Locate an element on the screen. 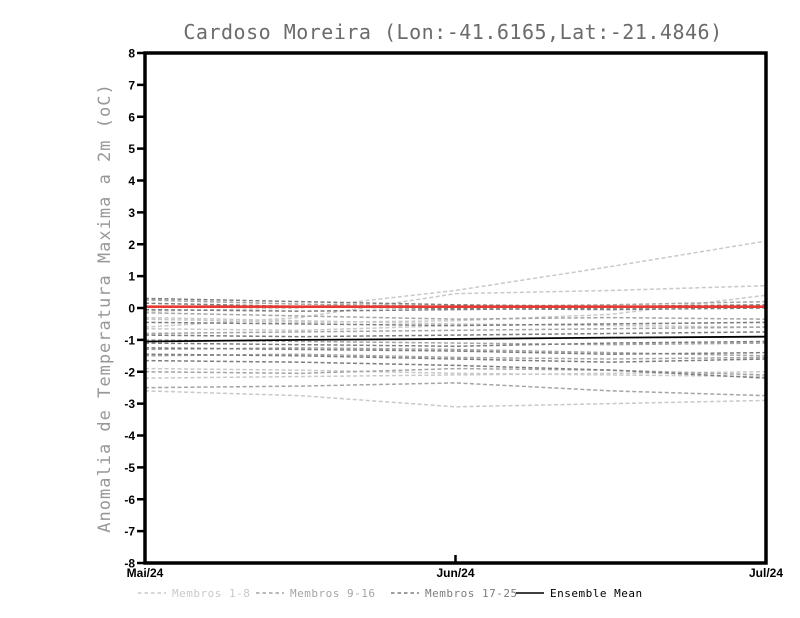 This screenshot has width=800, height=618. y-tick-label: 6 is located at coordinates (131, 117).